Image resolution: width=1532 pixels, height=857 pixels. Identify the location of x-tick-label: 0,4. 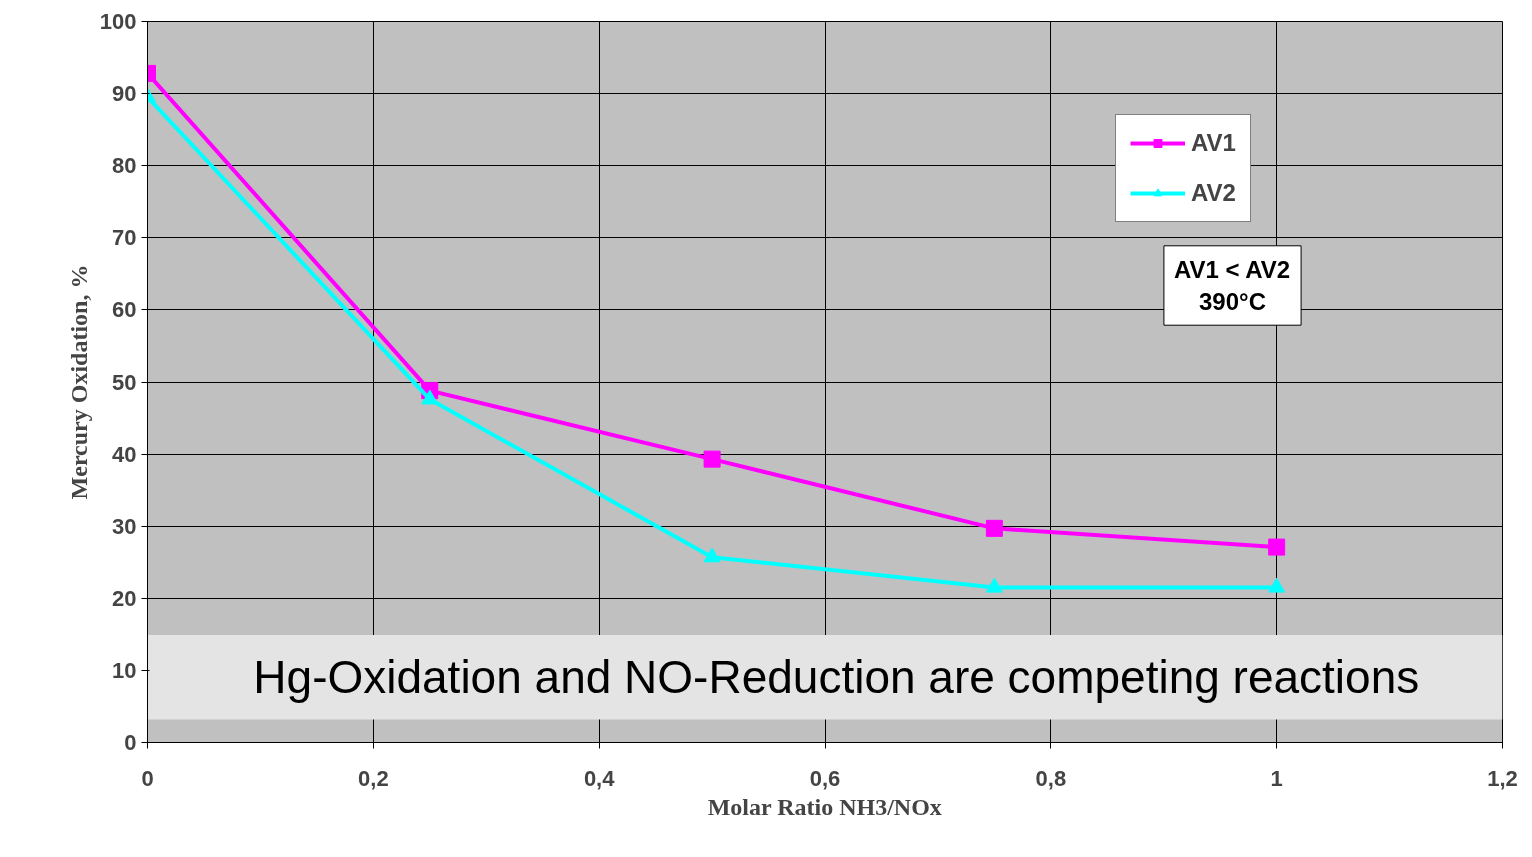
(599, 778).